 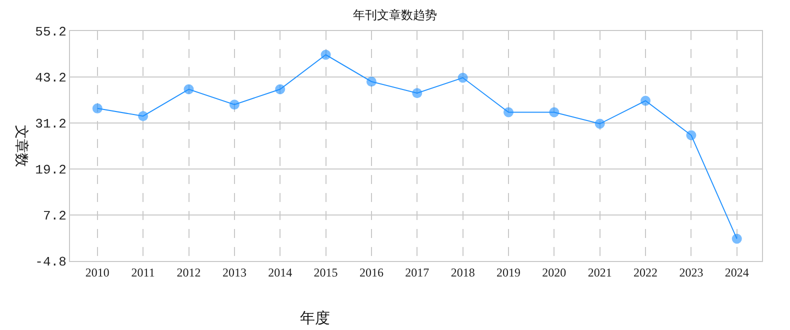 I want to click on x-tick-label: 2022, so click(x=646, y=272).